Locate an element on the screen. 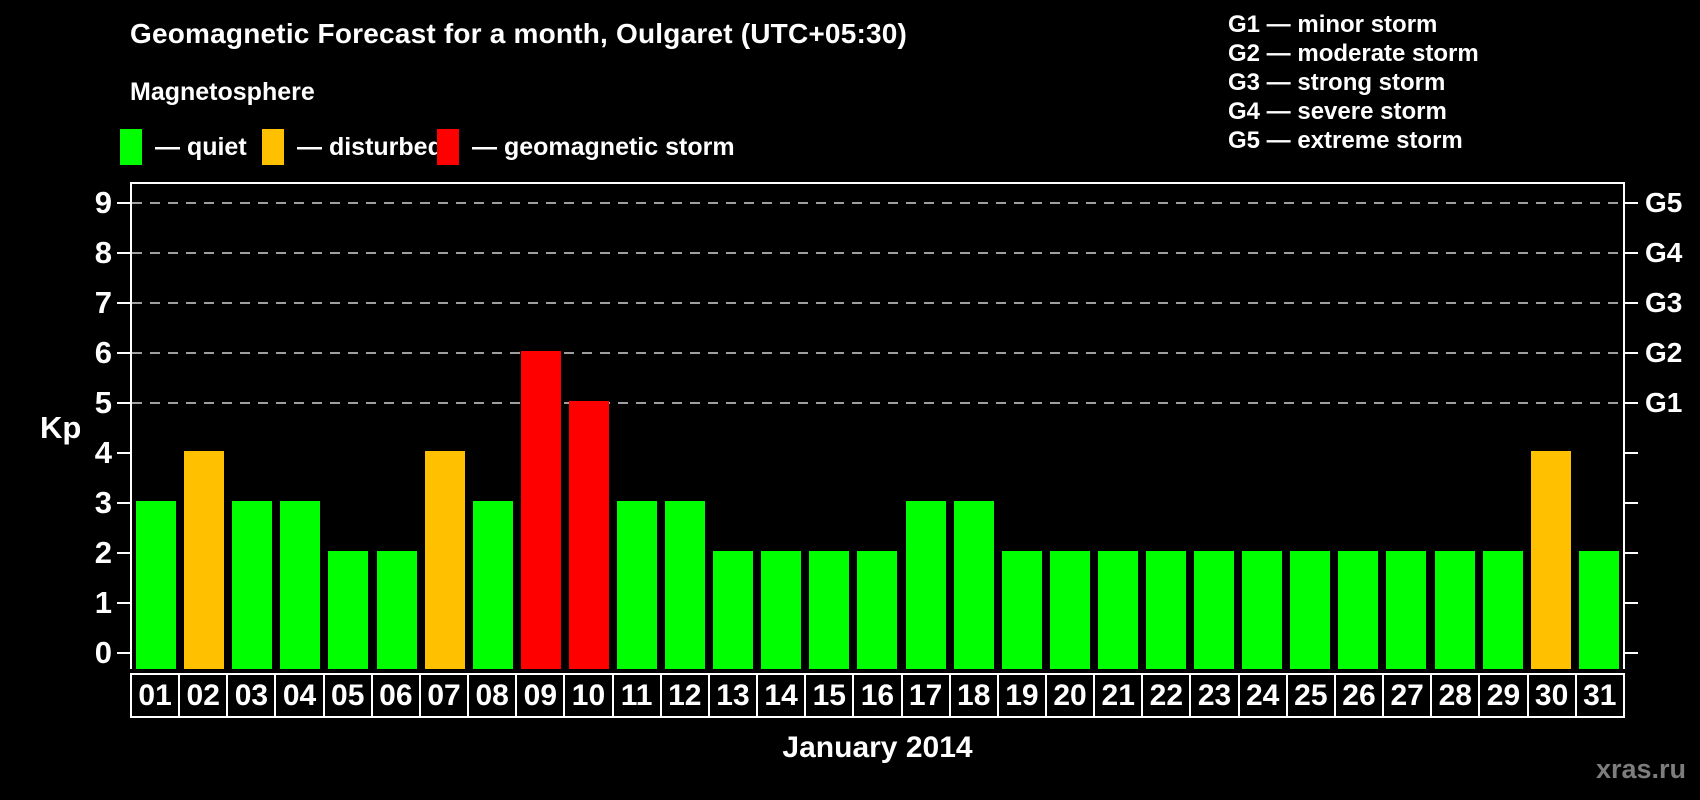  y-axis-title: Kp is located at coordinates (61, 427).